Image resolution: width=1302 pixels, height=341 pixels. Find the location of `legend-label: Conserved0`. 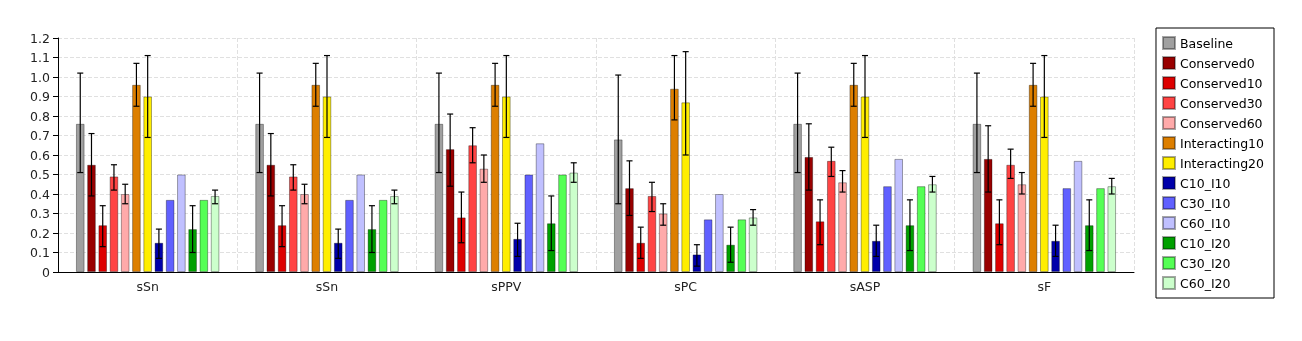

legend-label: Conserved0 is located at coordinates (1217, 63).